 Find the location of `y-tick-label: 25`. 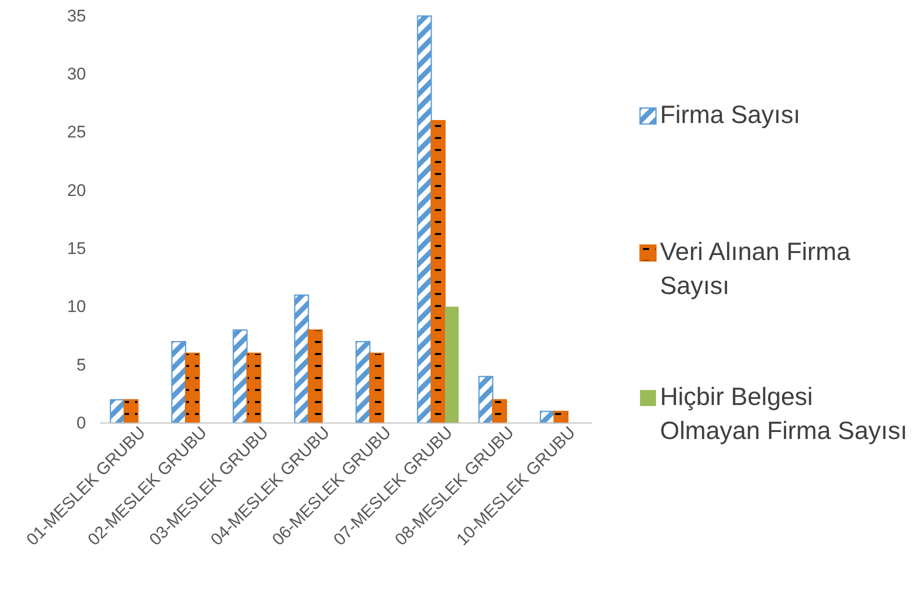

y-tick-label: 25 is located at coordinates (76, 132).